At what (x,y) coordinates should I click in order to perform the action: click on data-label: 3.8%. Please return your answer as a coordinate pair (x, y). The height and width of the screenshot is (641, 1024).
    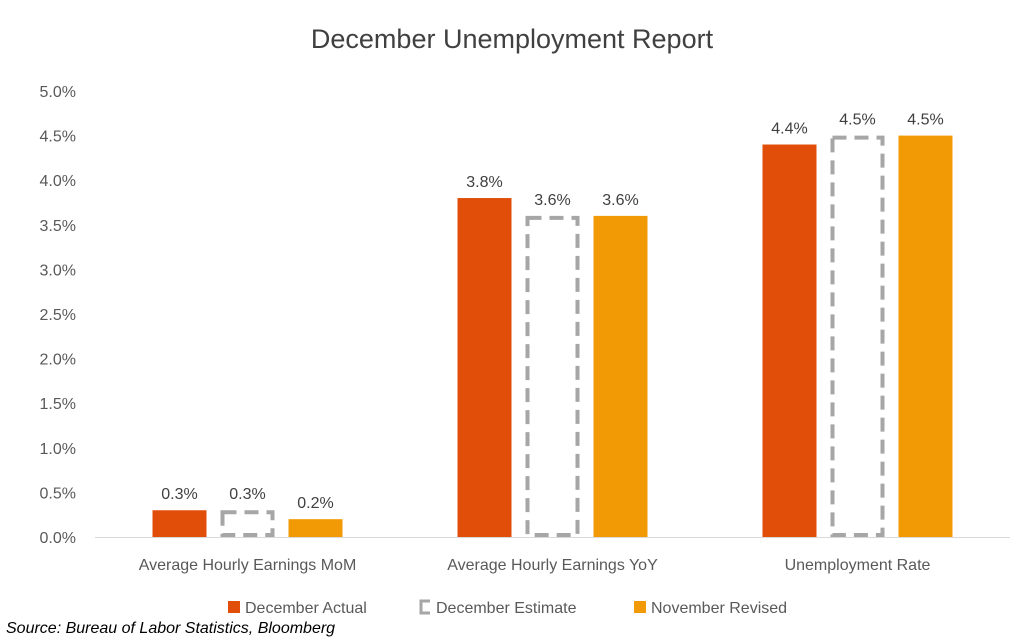
    Looking at the image, I should click on (484, 182).